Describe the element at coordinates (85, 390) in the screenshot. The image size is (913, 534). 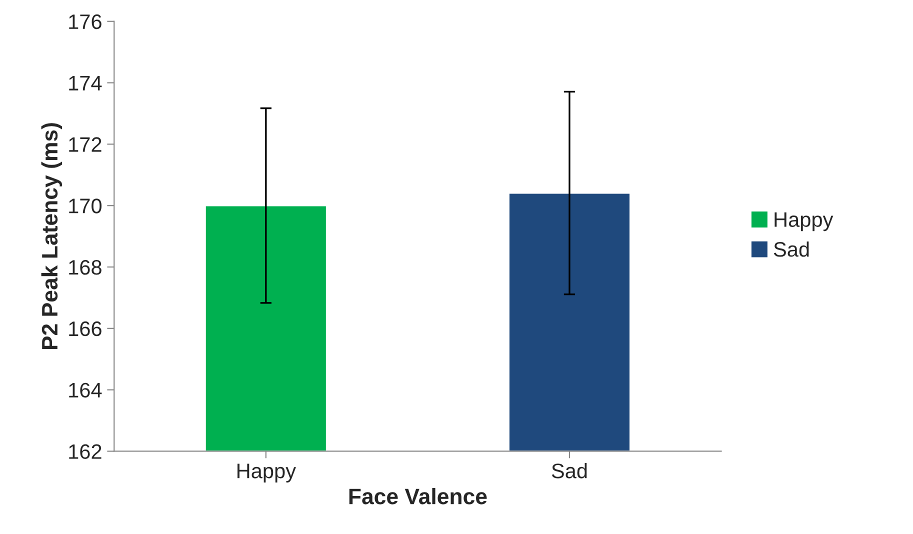
I see `y-tick-label: 164` at that location.